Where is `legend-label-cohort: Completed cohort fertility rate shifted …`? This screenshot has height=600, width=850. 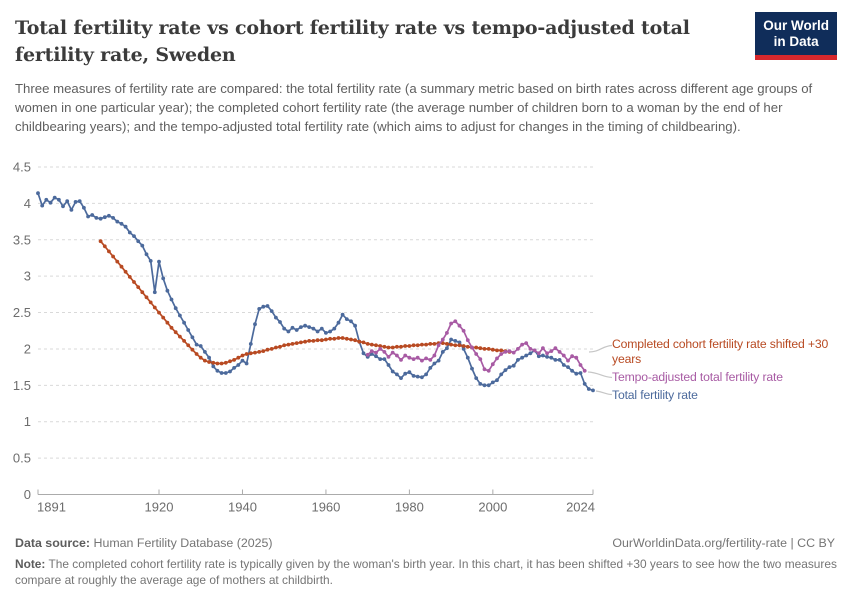
legend-label-cohort: Completed cohort fertility rate shifted … is located at coordinates (720, 352).